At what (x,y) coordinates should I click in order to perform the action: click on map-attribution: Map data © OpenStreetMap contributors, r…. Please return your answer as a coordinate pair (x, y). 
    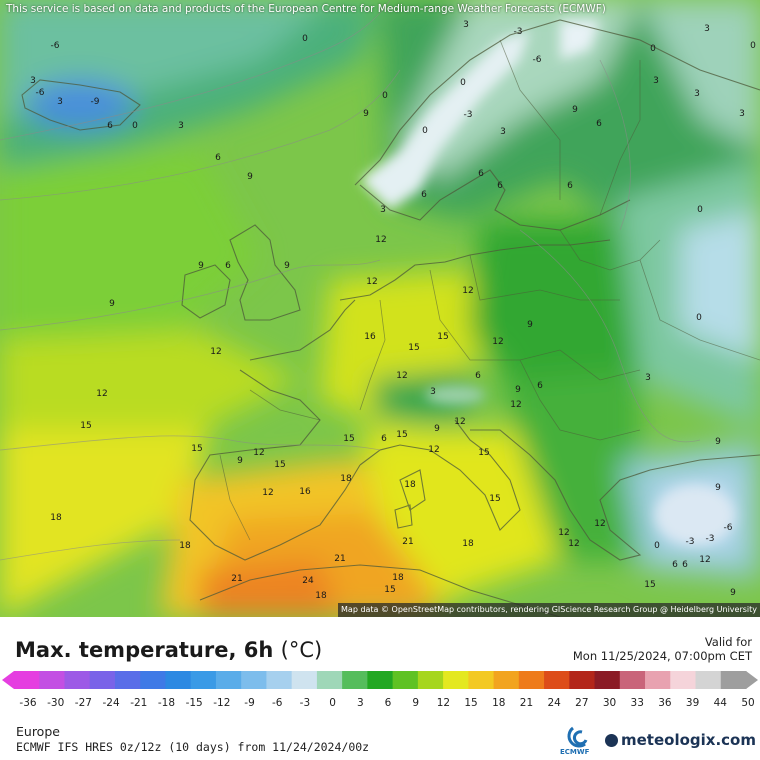
    Looking at the image, I should click on (549, 610).